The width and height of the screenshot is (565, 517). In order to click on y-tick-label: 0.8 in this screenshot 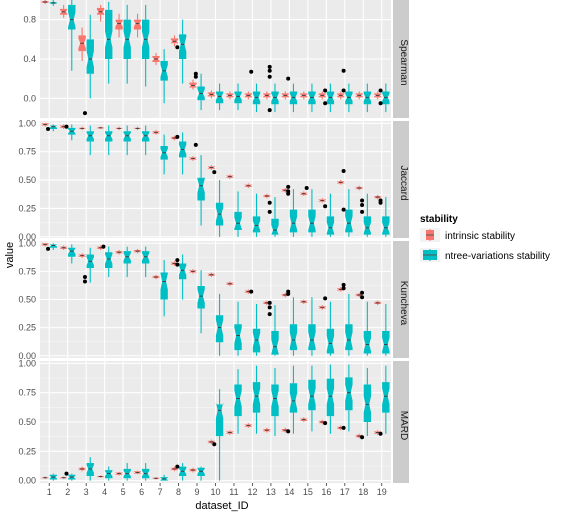, I will do `click(29, 20)`.